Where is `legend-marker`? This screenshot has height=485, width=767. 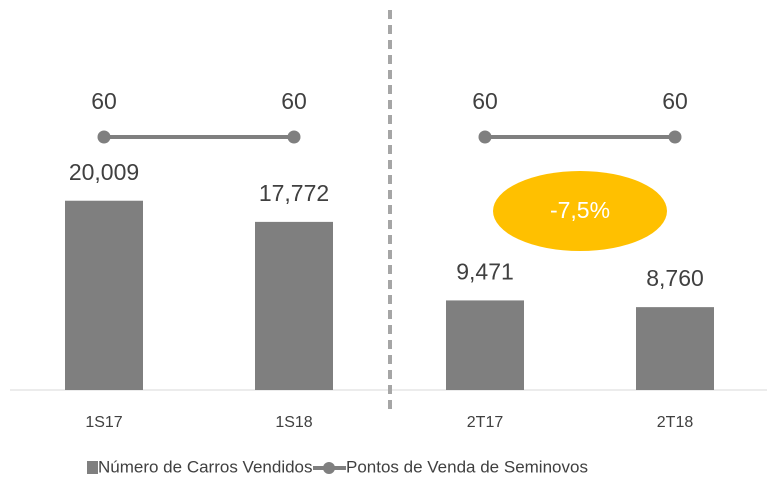 legend-marker is located at coordinates (329, 468).